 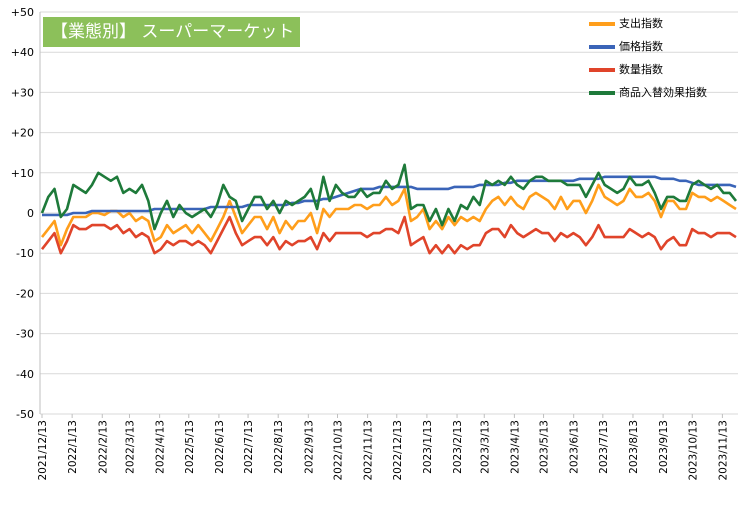 I want to click on y-tick-label: -30, so click(x=25, y=334).